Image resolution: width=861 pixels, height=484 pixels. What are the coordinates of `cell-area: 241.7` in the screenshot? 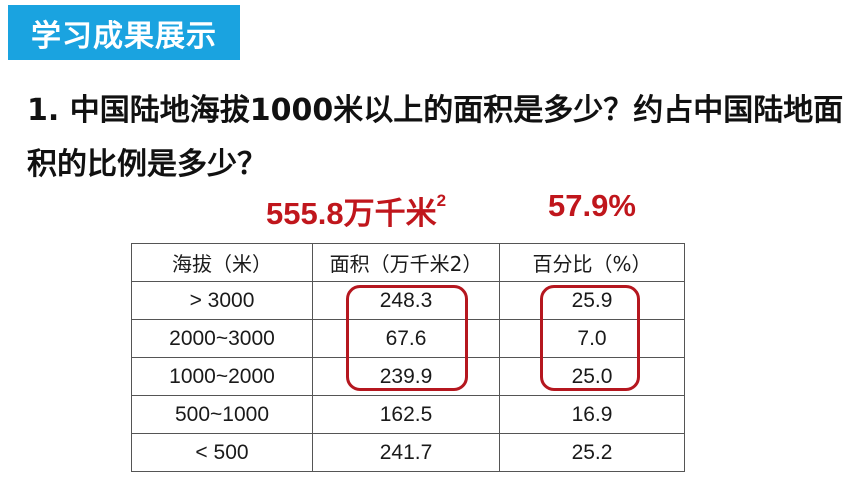 It's located at (406, 452).